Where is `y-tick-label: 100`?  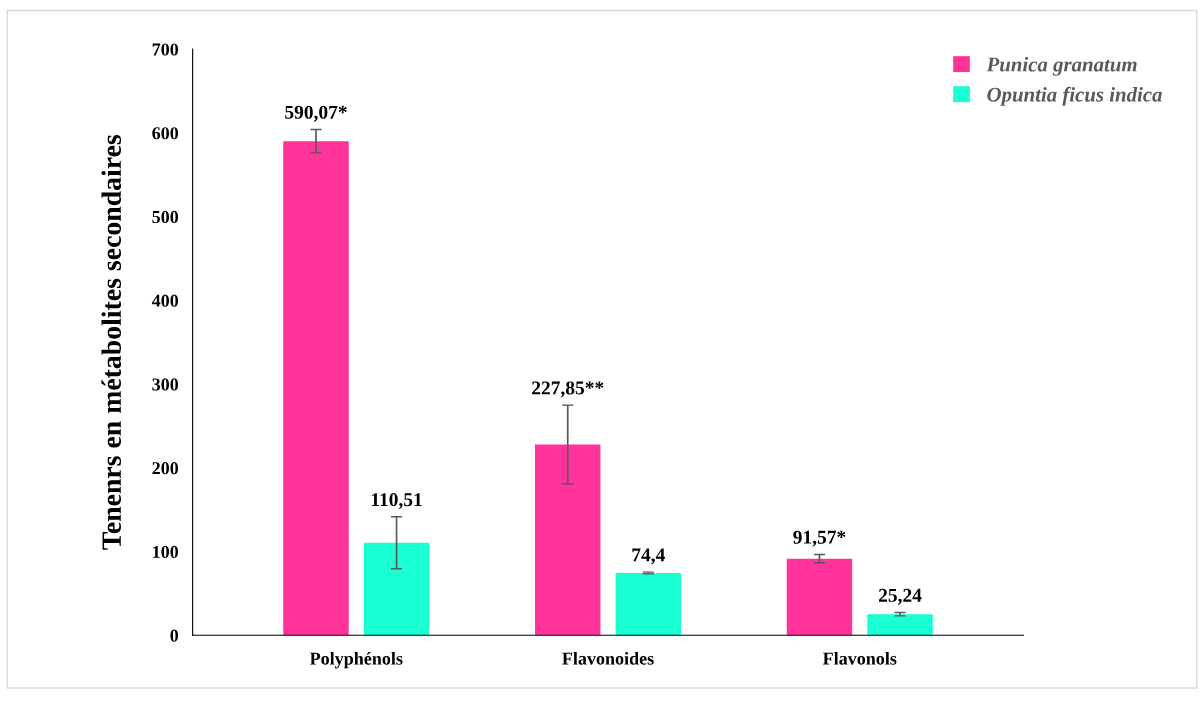
y-tick-label: 100 is located at coordinates (166, 552).